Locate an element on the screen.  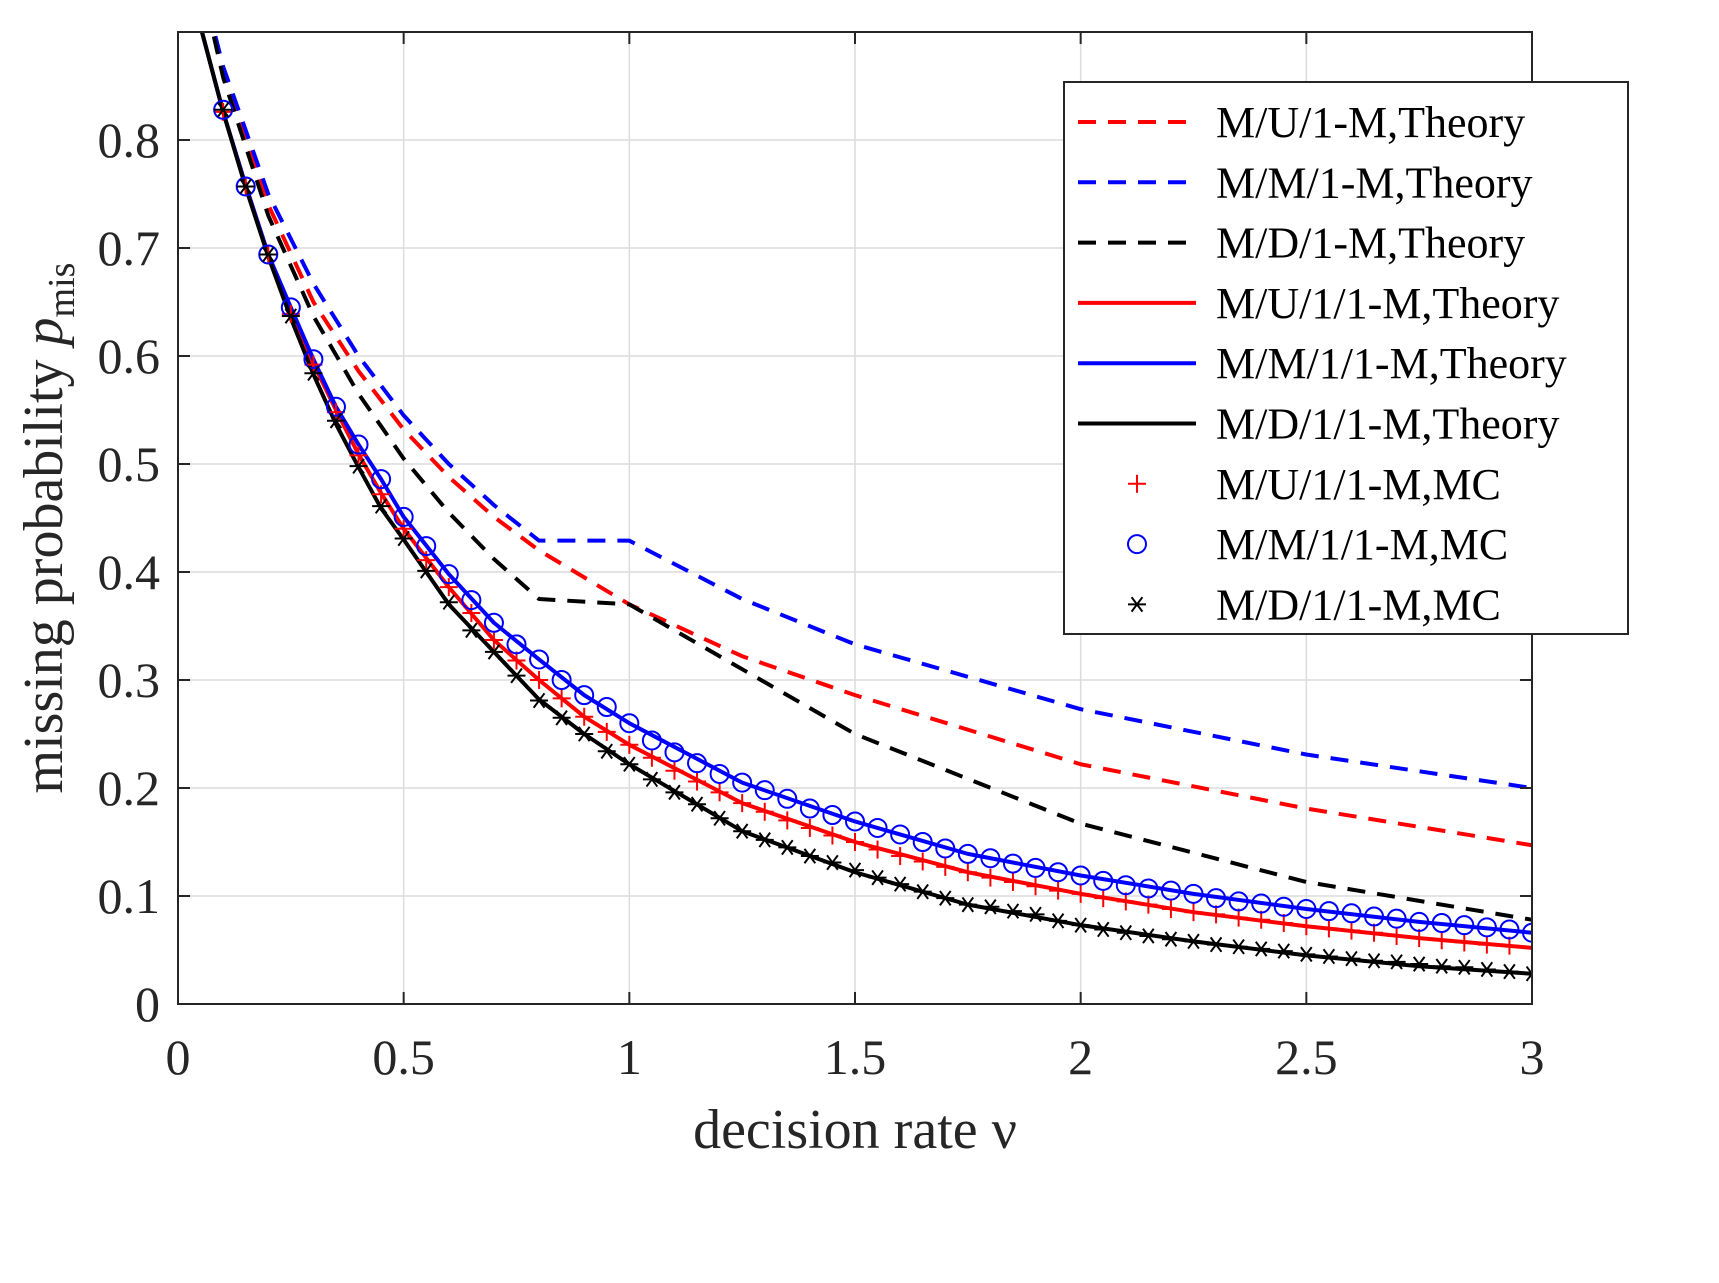
y-tick-label: 0.7 is located at coordinates (129, 248).